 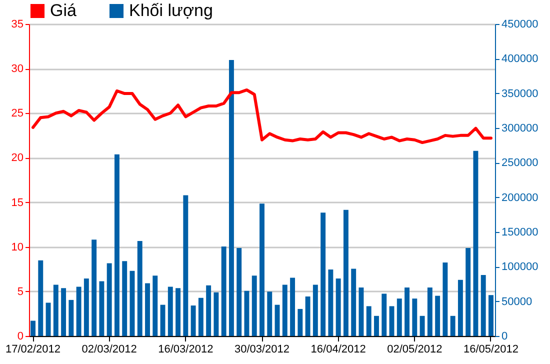 I want to click on y-tick-label: 25, so click(x=17, y=114).